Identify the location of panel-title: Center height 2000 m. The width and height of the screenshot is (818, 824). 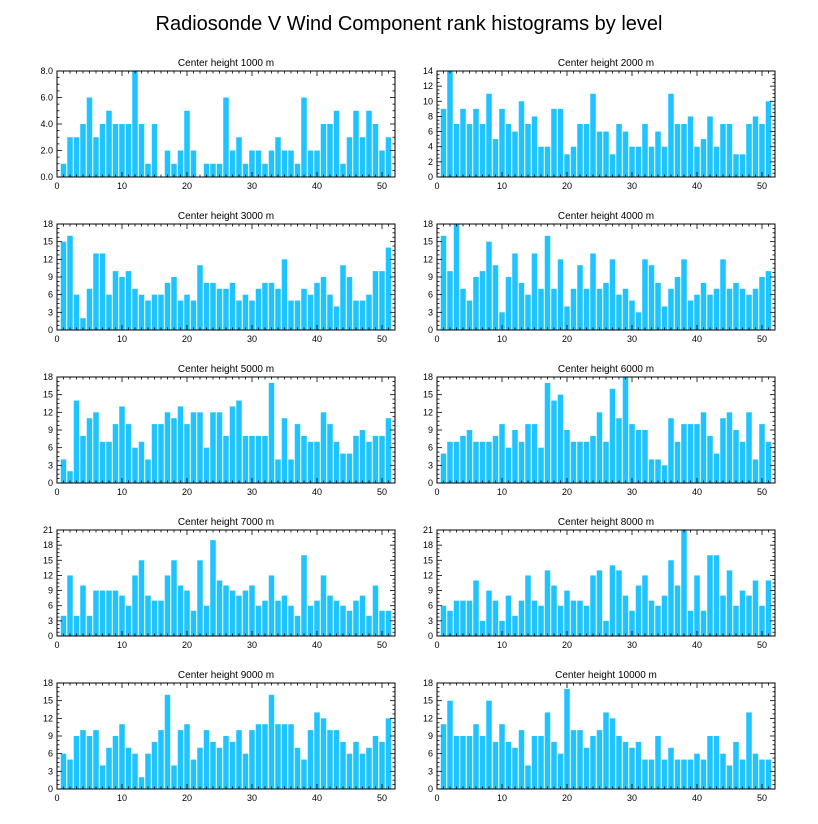
(606, 63).